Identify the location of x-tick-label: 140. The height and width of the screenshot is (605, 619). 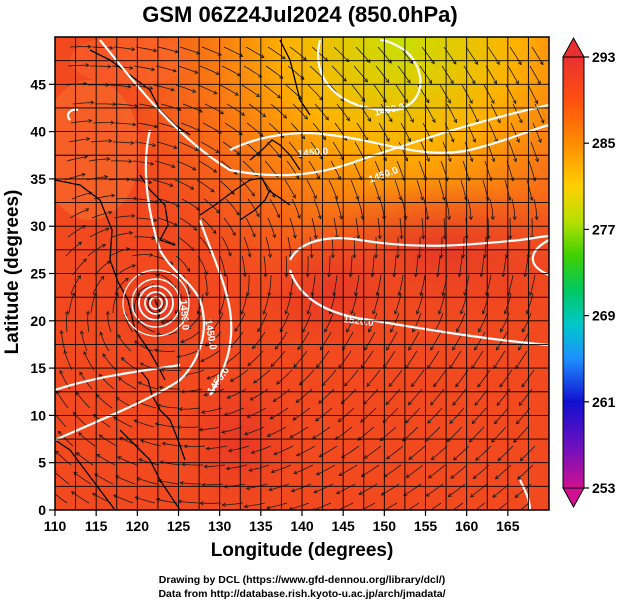
(302, 526).